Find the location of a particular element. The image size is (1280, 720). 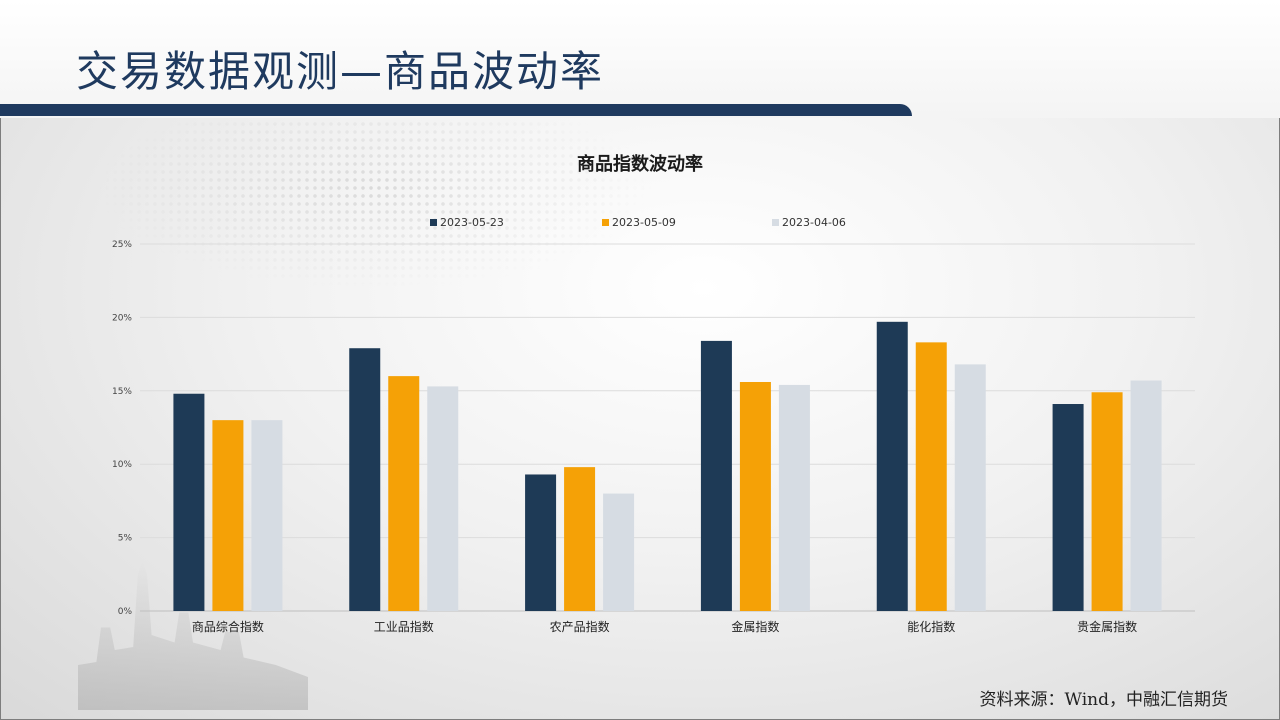

x-tick-label: 农产品指数 is located at coordinates (580, 626).